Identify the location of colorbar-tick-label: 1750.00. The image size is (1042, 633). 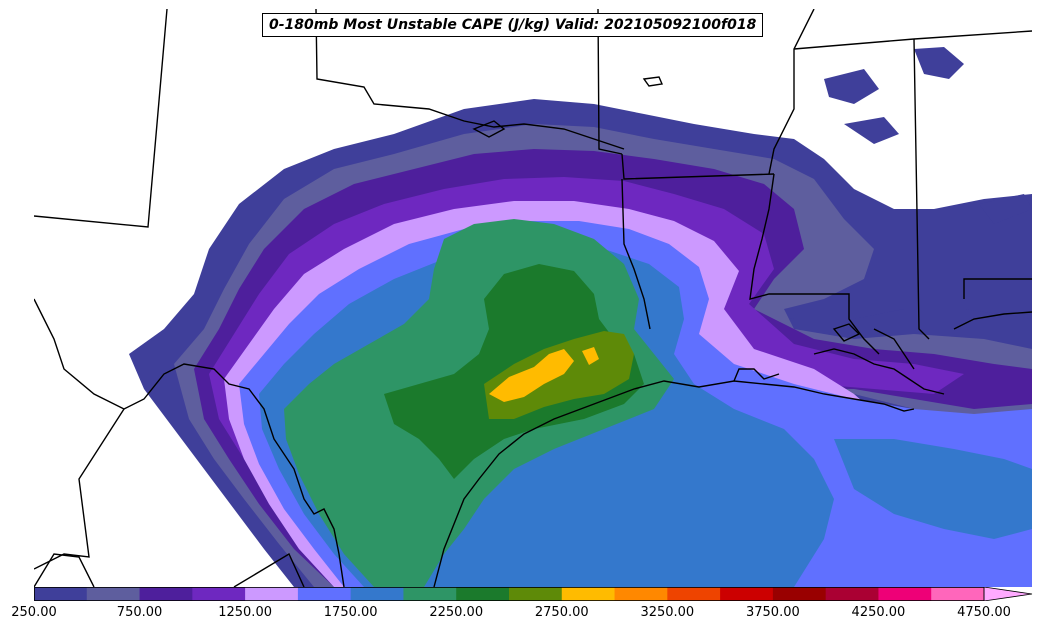
(350, 612).